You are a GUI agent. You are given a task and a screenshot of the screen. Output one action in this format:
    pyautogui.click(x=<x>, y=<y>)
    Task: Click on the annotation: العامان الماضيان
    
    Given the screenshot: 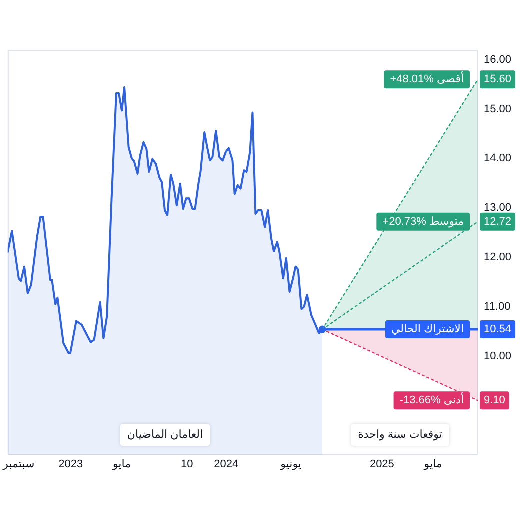 What is the action you would take?
    pyautogui.click(x=165, y=435)
    